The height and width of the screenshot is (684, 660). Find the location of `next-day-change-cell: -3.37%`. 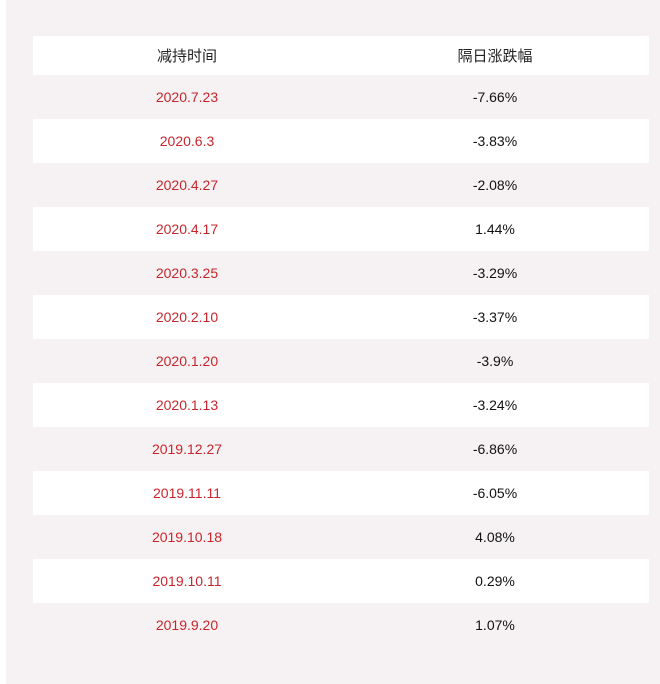

next-day-change-cell: -3.37% is located at coordinates (495, 317).